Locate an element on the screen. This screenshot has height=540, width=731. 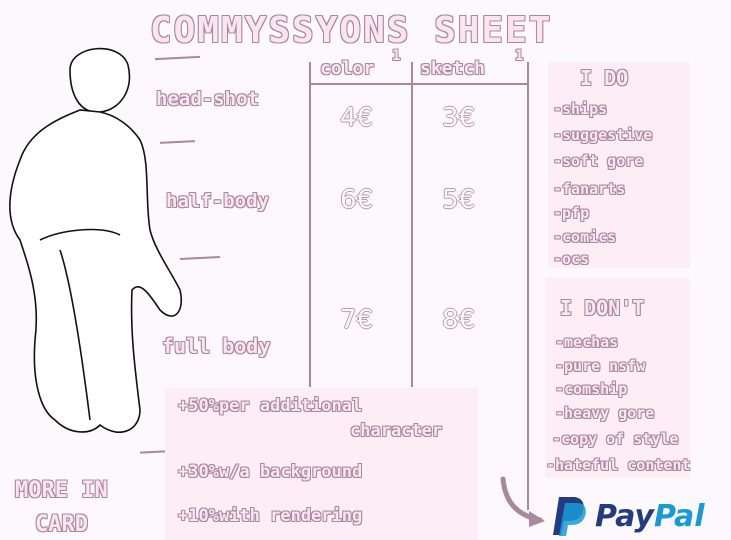
list-item: -soft gore is located at coordinates (598, 161).